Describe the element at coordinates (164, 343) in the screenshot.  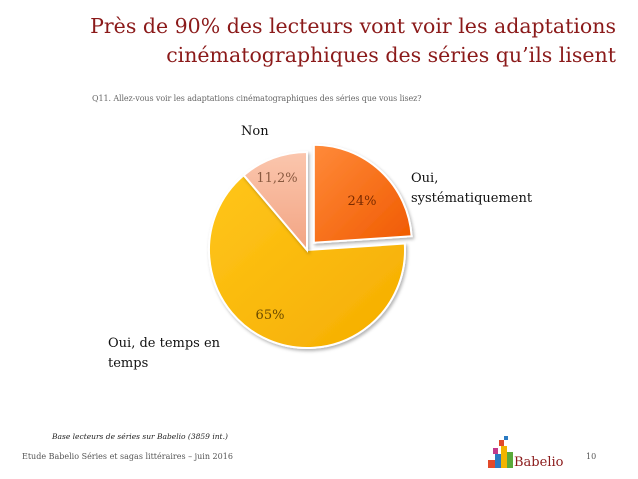
I see `category-label-1-line-1: Oui, de temps en` at that location.